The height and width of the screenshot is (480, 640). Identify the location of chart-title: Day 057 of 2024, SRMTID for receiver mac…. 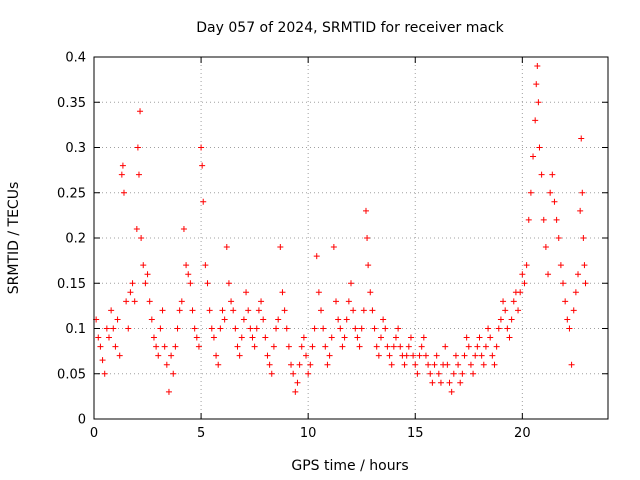
(350, 28).